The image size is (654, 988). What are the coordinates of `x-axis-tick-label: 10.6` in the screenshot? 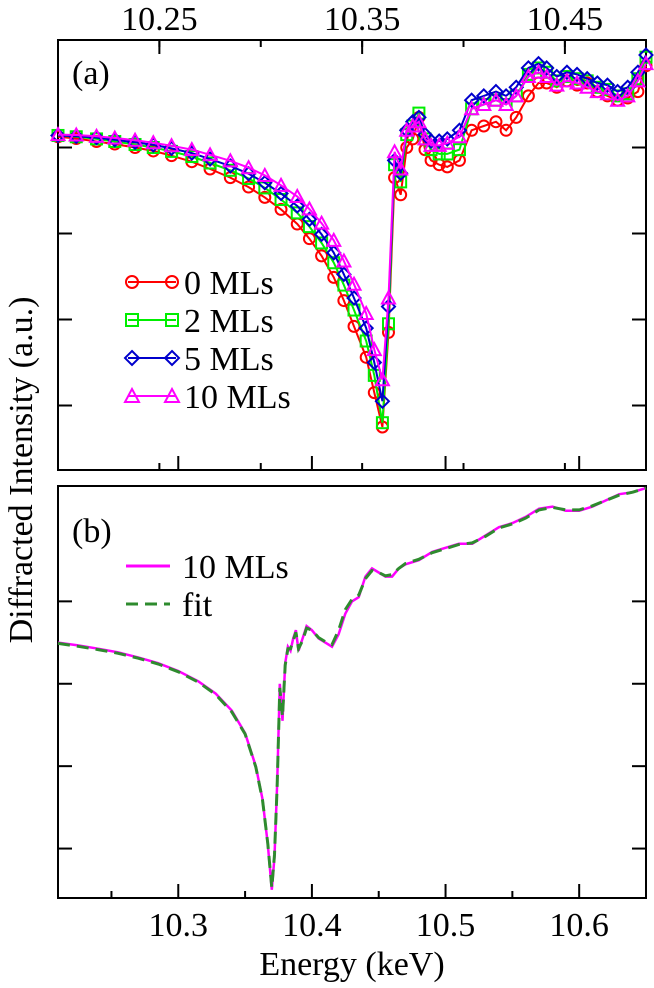 It's located at (579, 925).